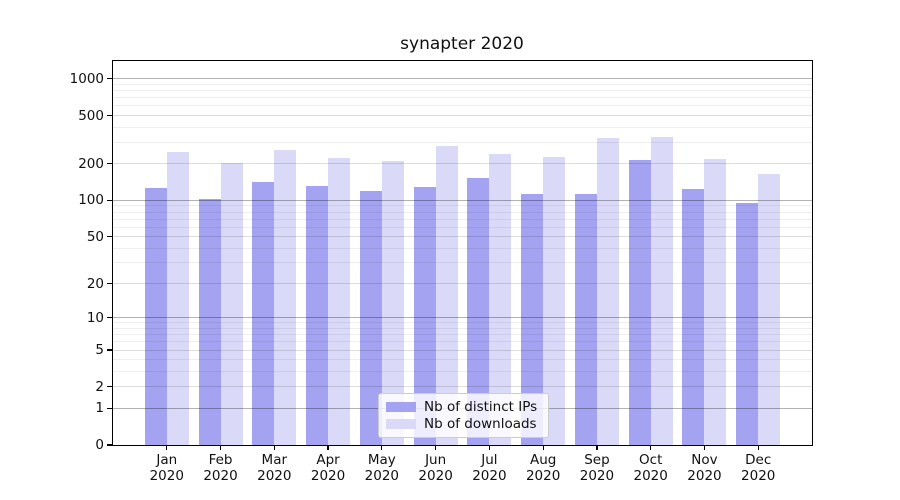 This screenshot has width=900, height=500. Describe the element at coordinates (401, 424) in the screenshot. I see `legend-swatch-downloads` at that location.